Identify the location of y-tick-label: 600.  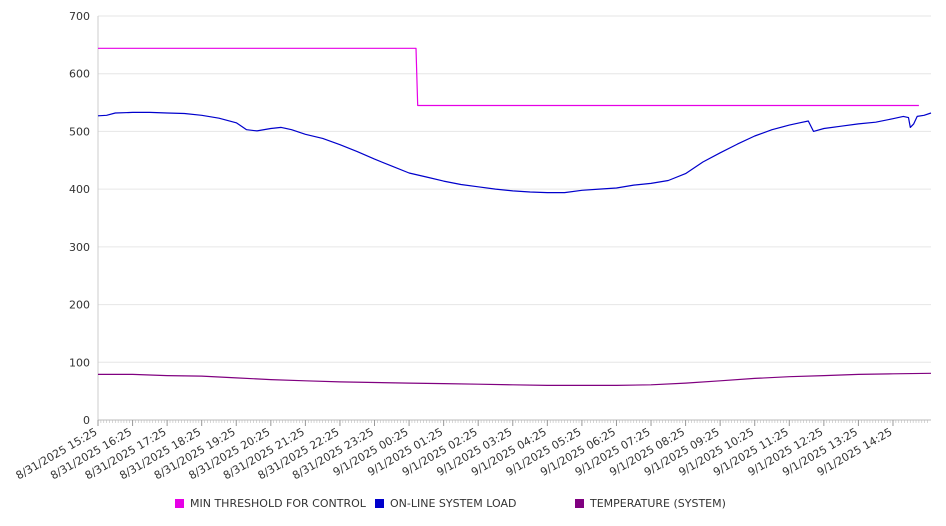
(79, 74).